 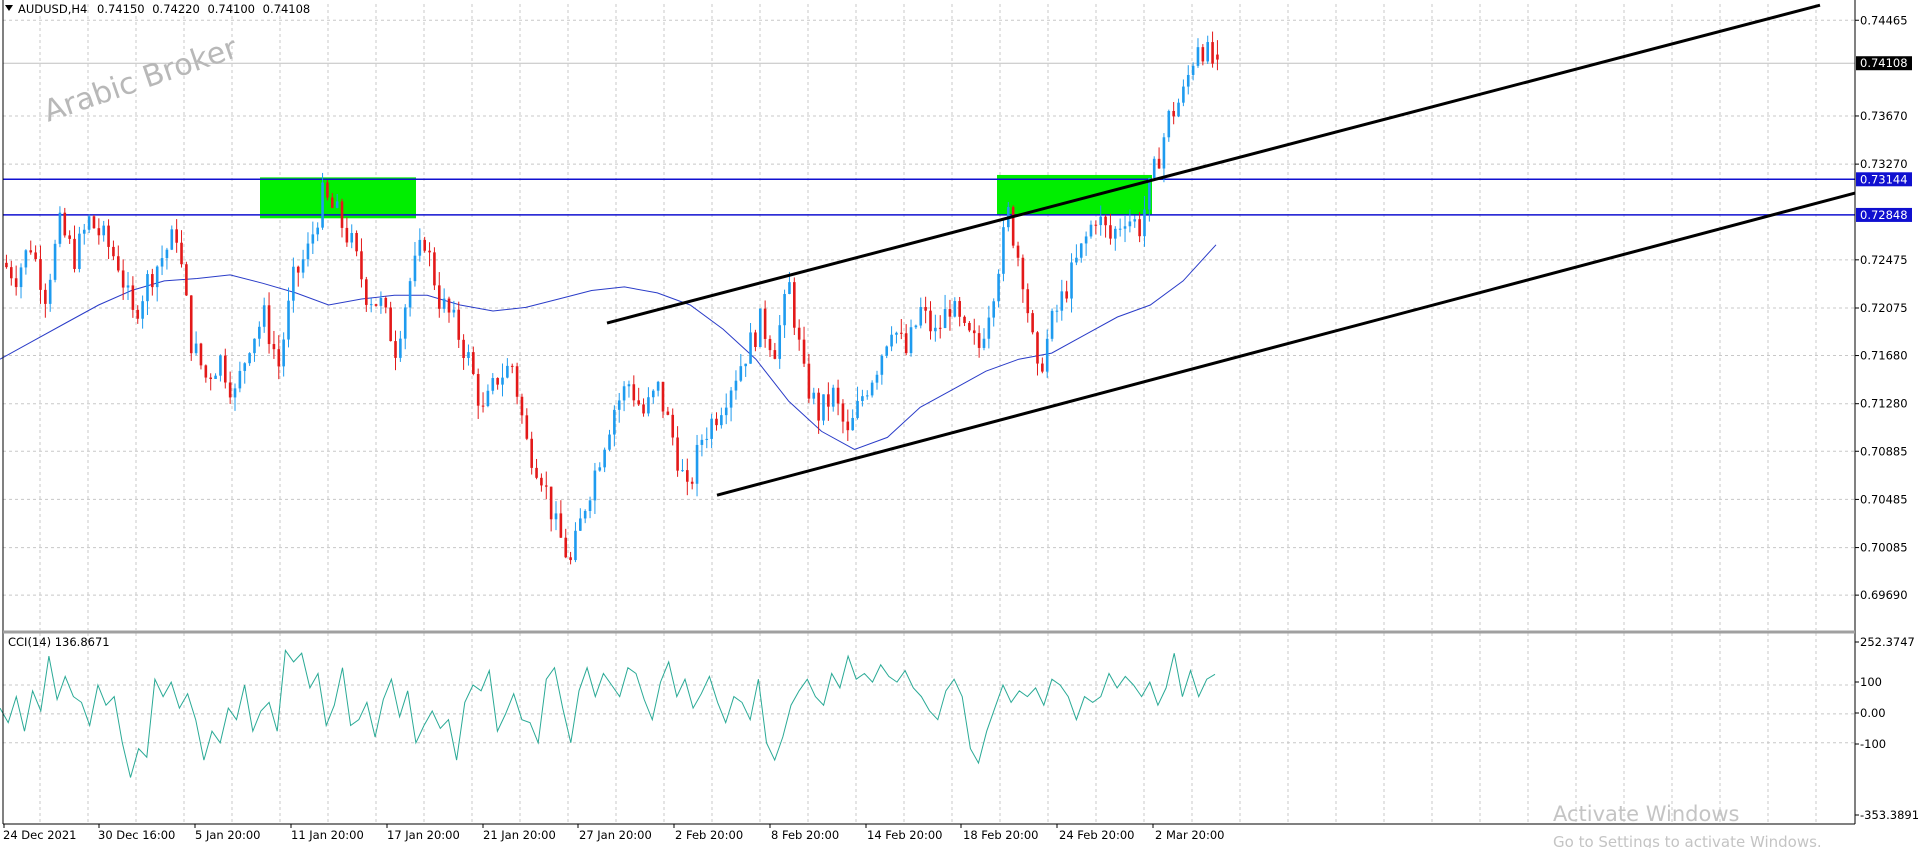 I want to click on cci-line, so click(x=608, y=713).